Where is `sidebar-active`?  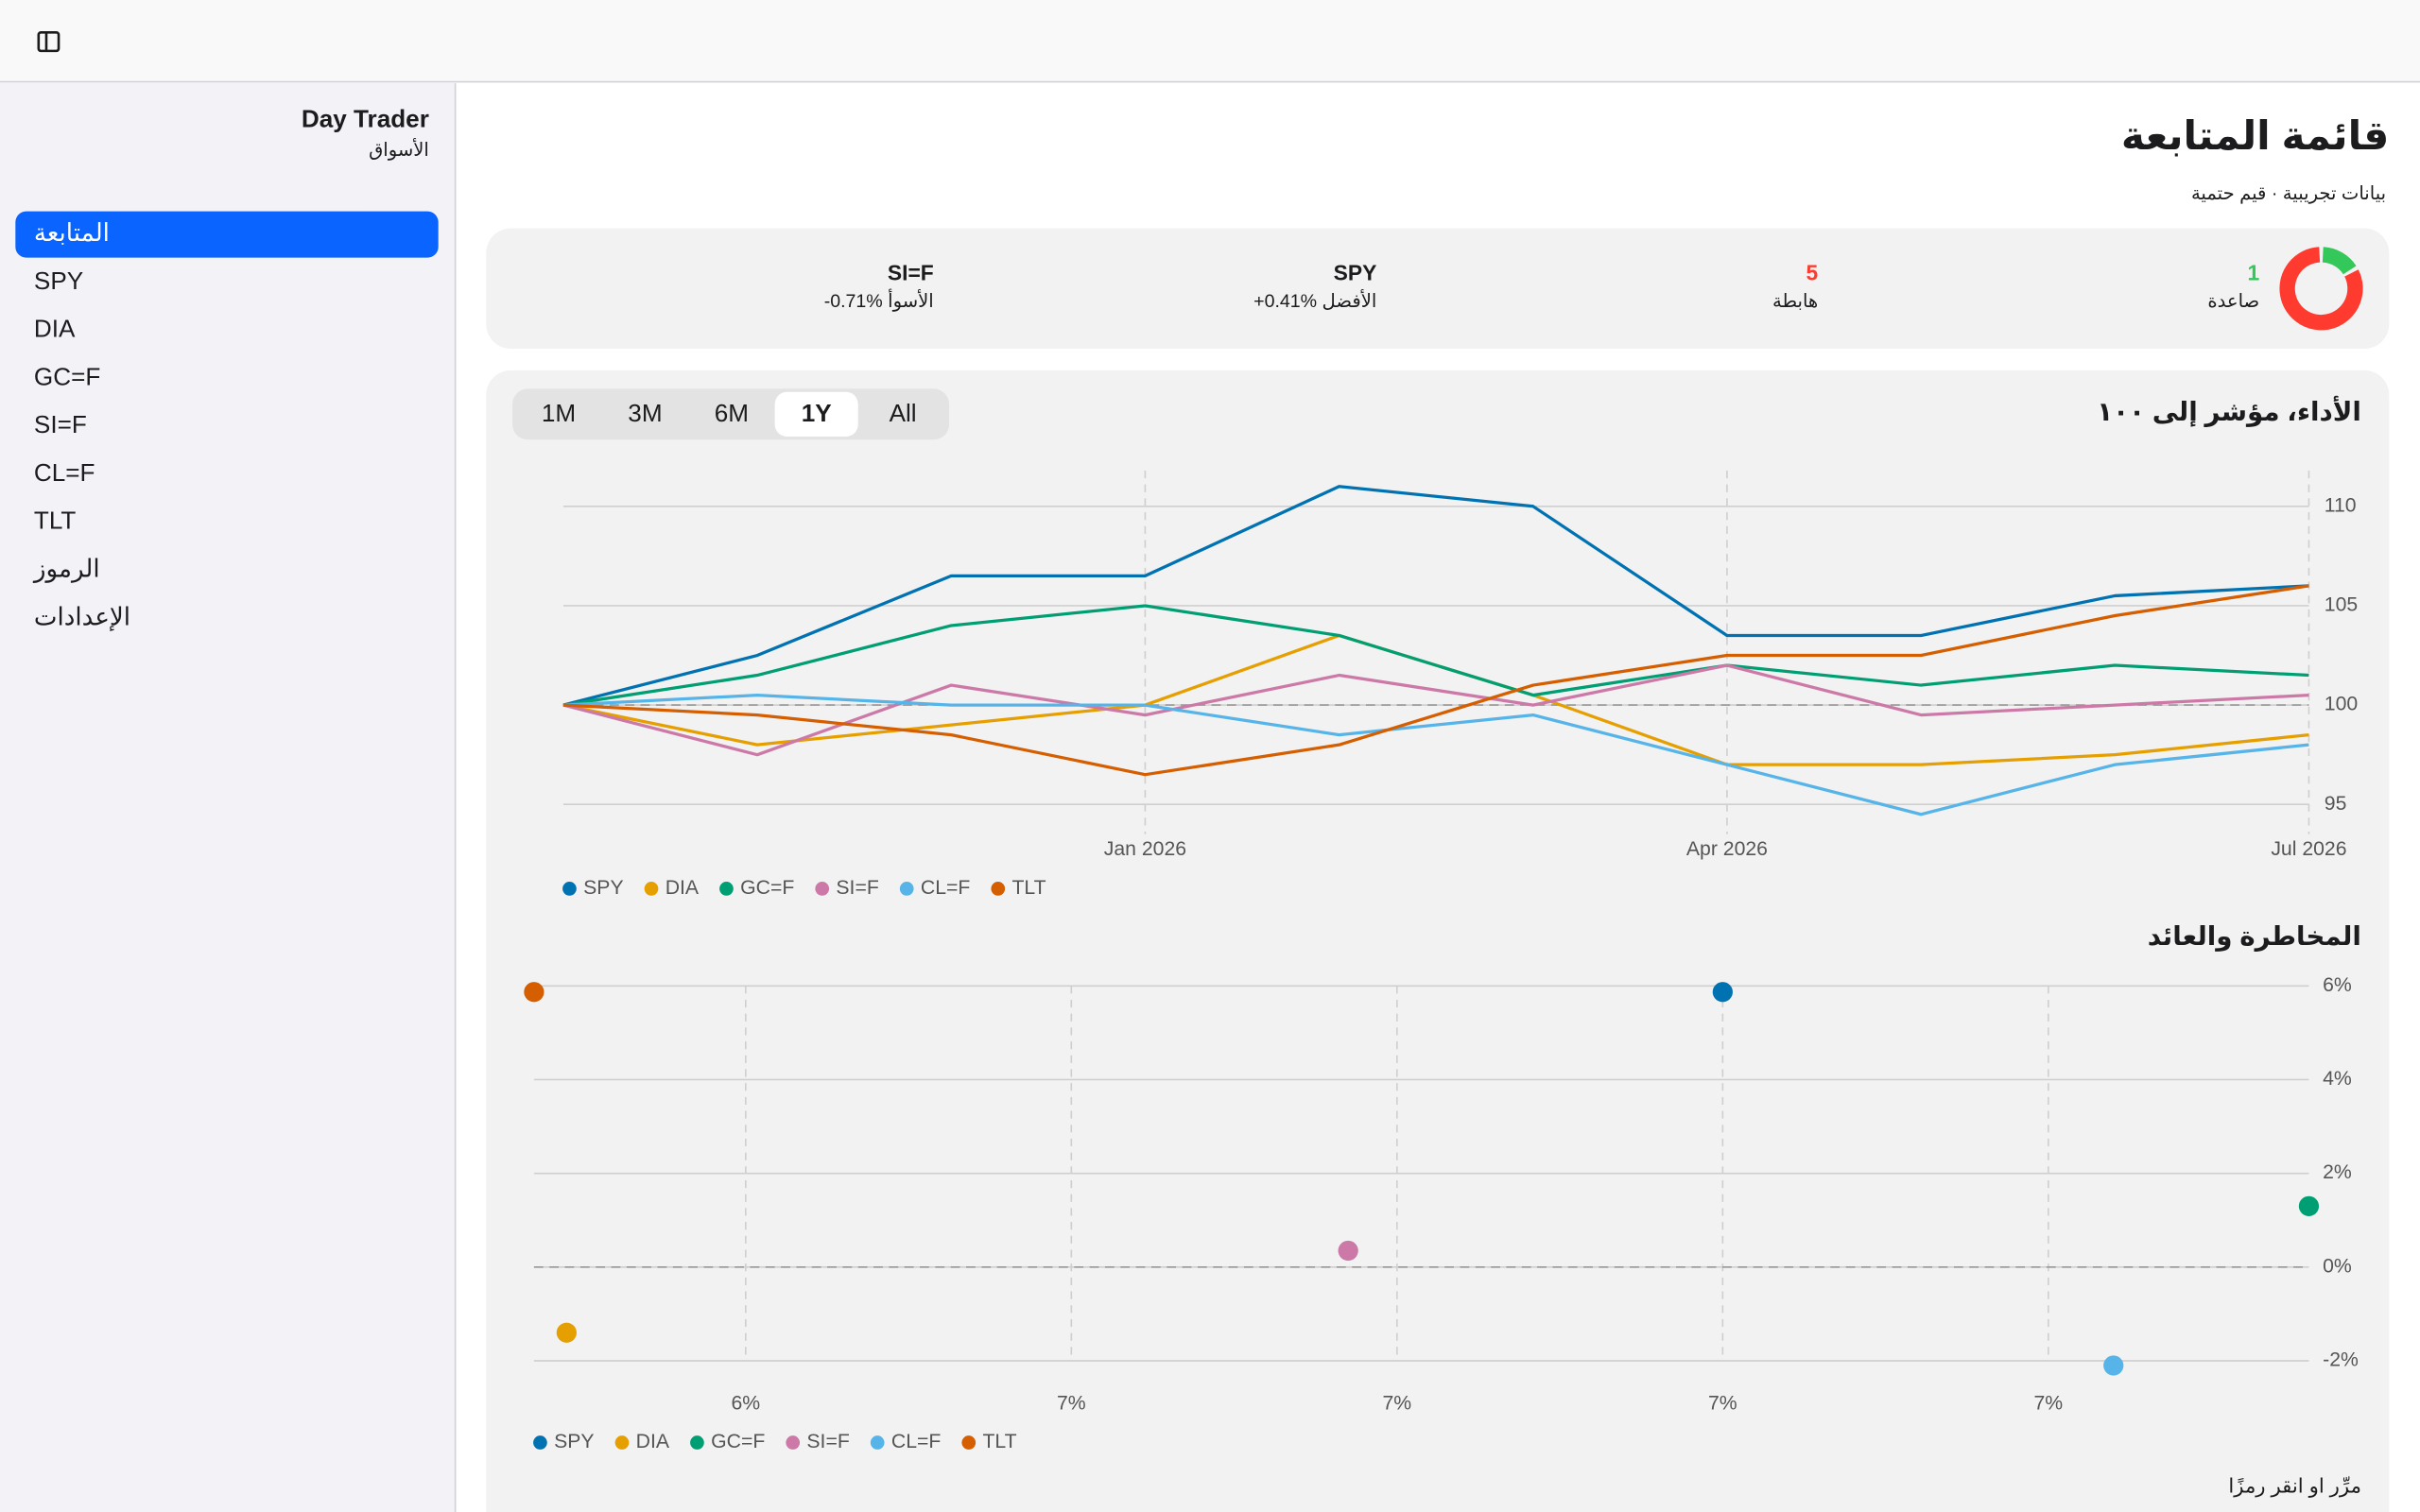
sidebar-active is located at coordinates (227, 234).